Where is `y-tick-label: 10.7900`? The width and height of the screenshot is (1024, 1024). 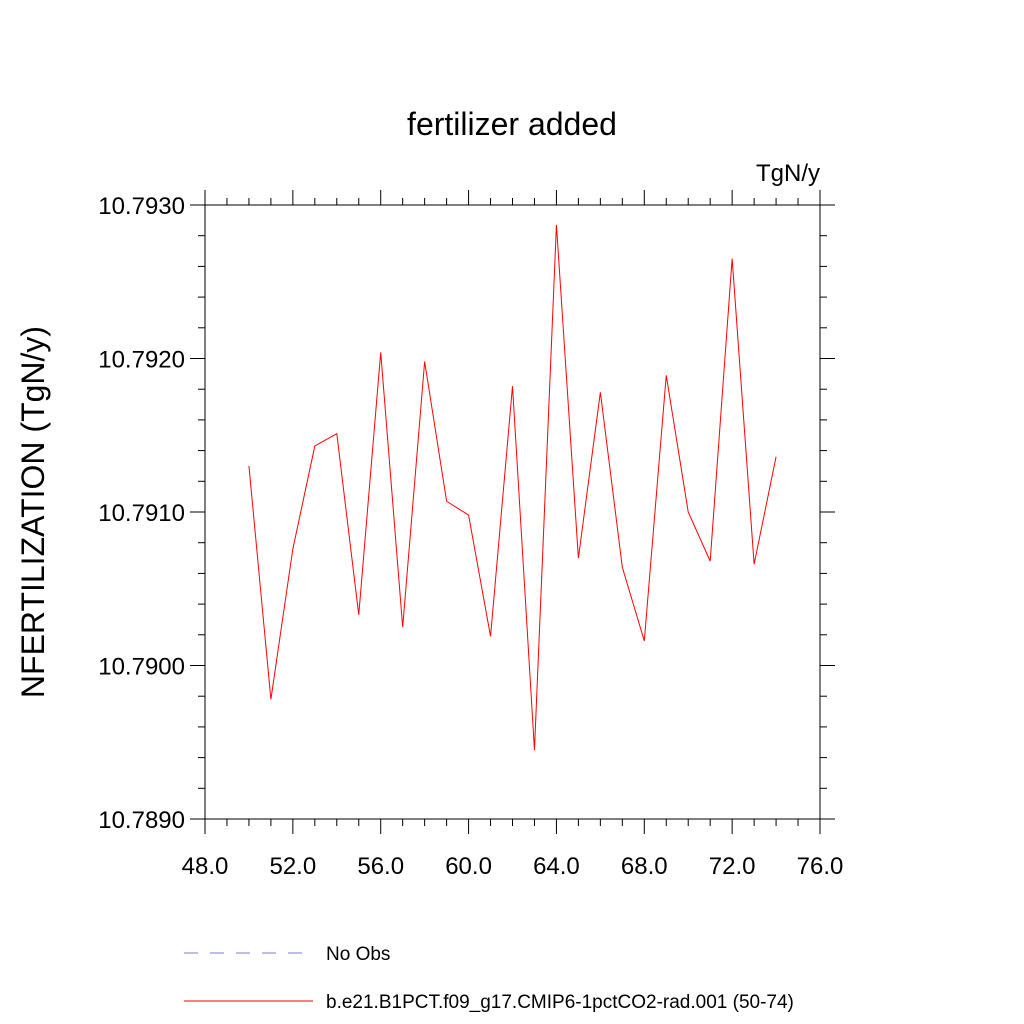 y-tick-label: 10.7900 is located at coordinates (141, 667).